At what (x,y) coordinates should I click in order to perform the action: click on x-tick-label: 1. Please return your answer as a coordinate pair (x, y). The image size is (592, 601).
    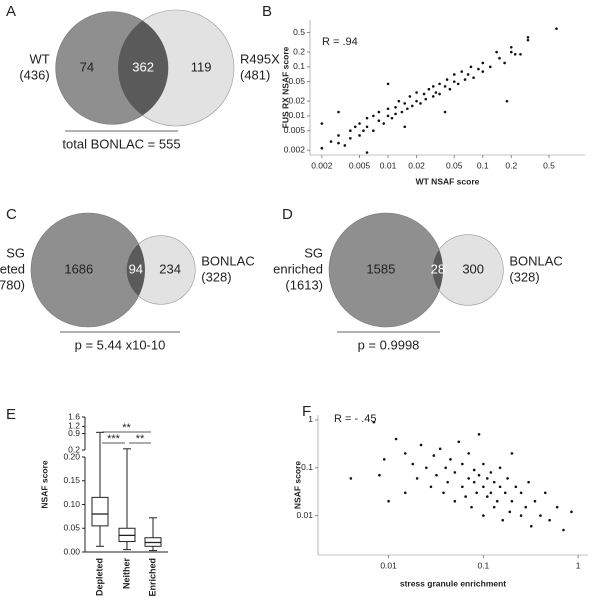
    Looking at the image, I should click on (578, 565).